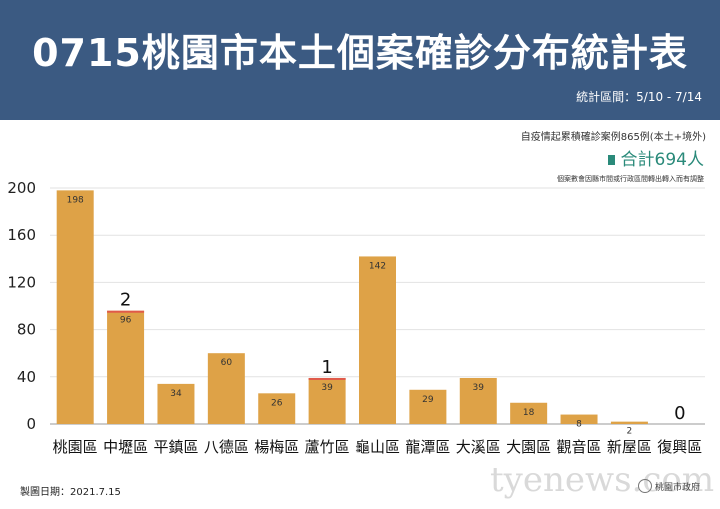 Image resolution: width=720 pixels, height=509 pixels. I want to click on data-label: 29, so click(428, 400).